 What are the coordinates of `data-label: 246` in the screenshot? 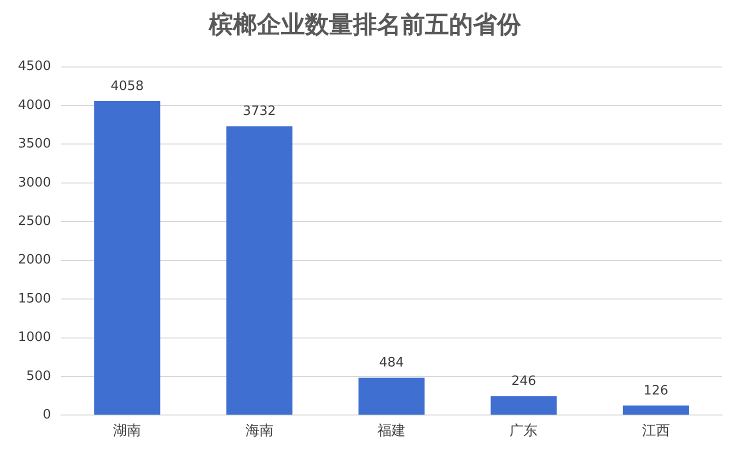 It's located at (523, 382).